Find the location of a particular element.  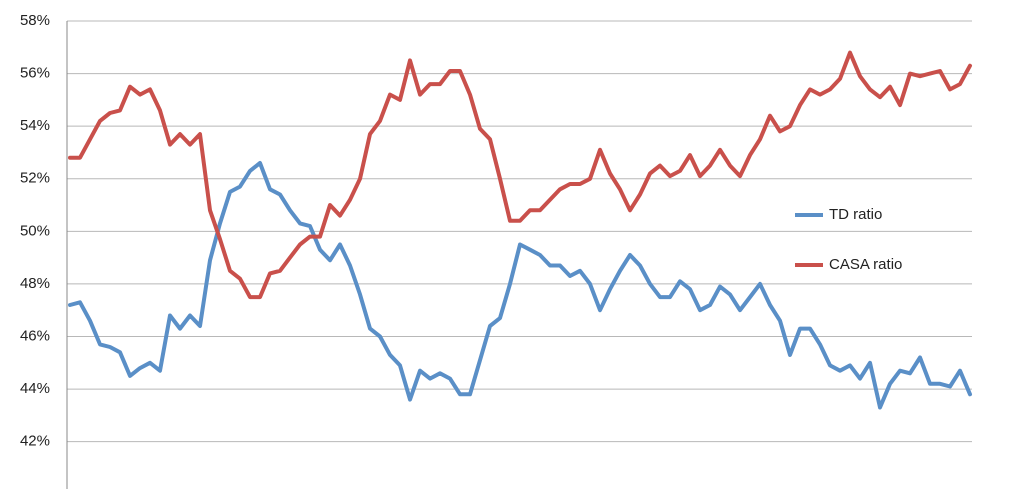

y-tick-label: 56% is located at coordinates (35, 73).